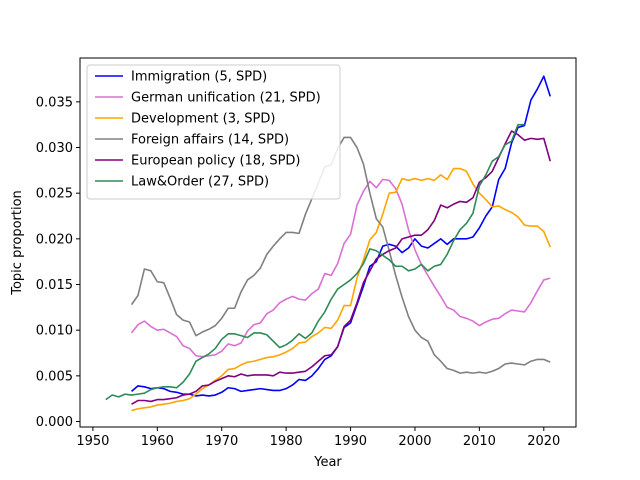 The image size is (640, 480). I want to click on y-tick-label: 0.015, so click(54, 285).